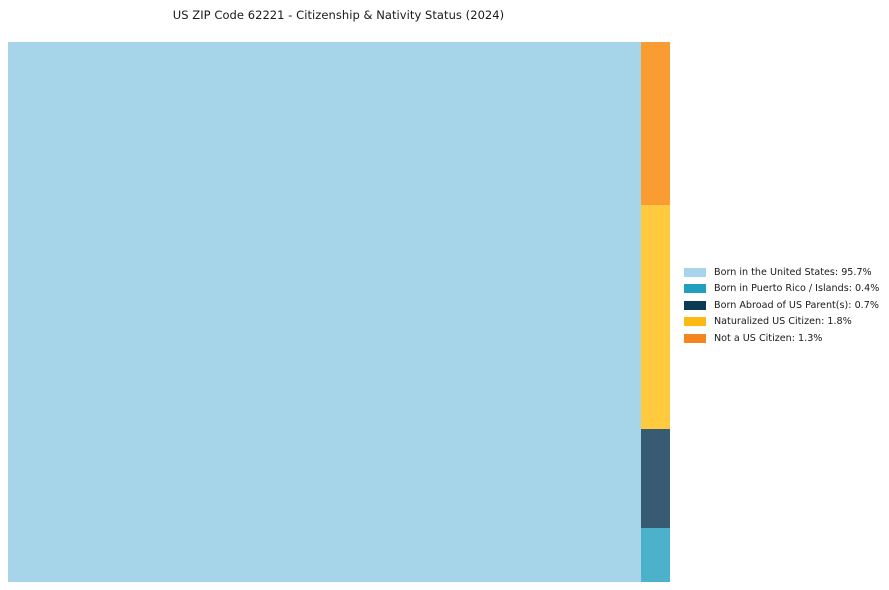 The height and width of the screenshot is (590, 889). Describe the element at coordinates (655, 123) in the screenshot. I see `treemap-tile-not-a-us-citizen` at that location.